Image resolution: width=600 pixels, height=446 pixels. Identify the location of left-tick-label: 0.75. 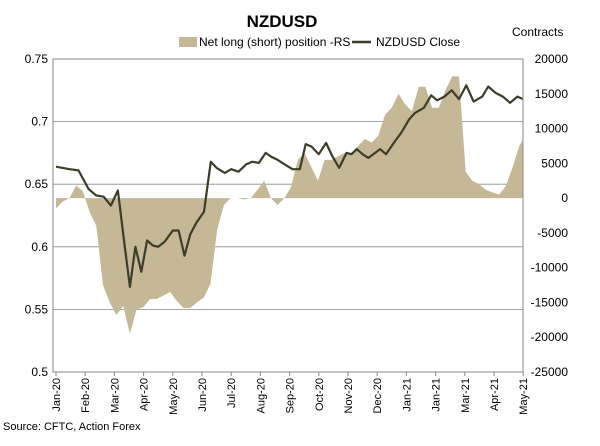
(37, 59).